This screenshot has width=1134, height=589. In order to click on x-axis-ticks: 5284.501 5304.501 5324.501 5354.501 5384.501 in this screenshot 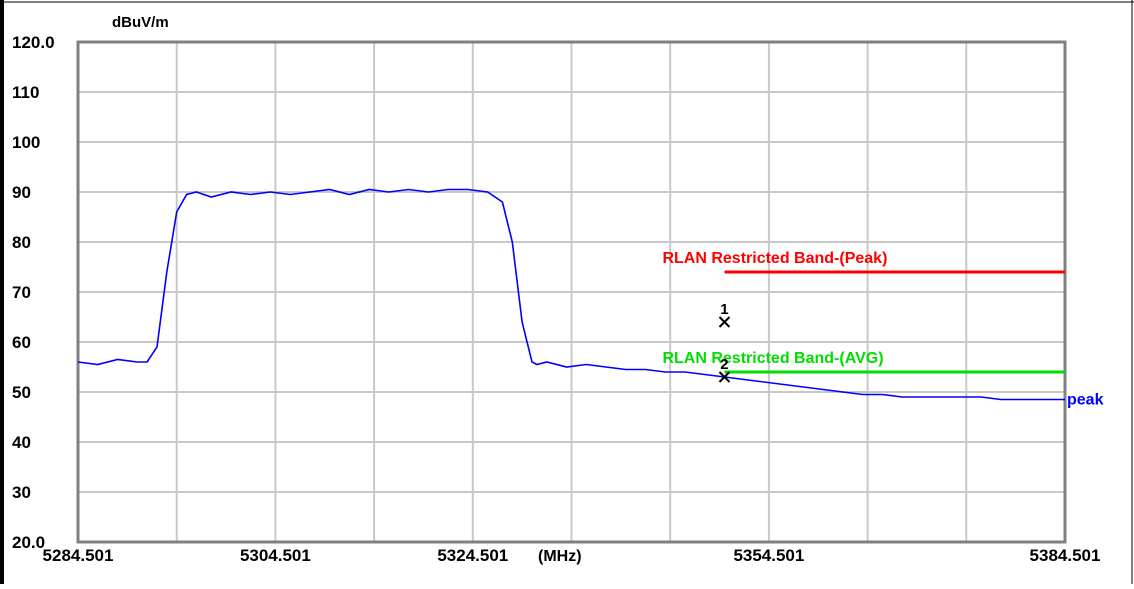, I will do `click(572, 555)`.